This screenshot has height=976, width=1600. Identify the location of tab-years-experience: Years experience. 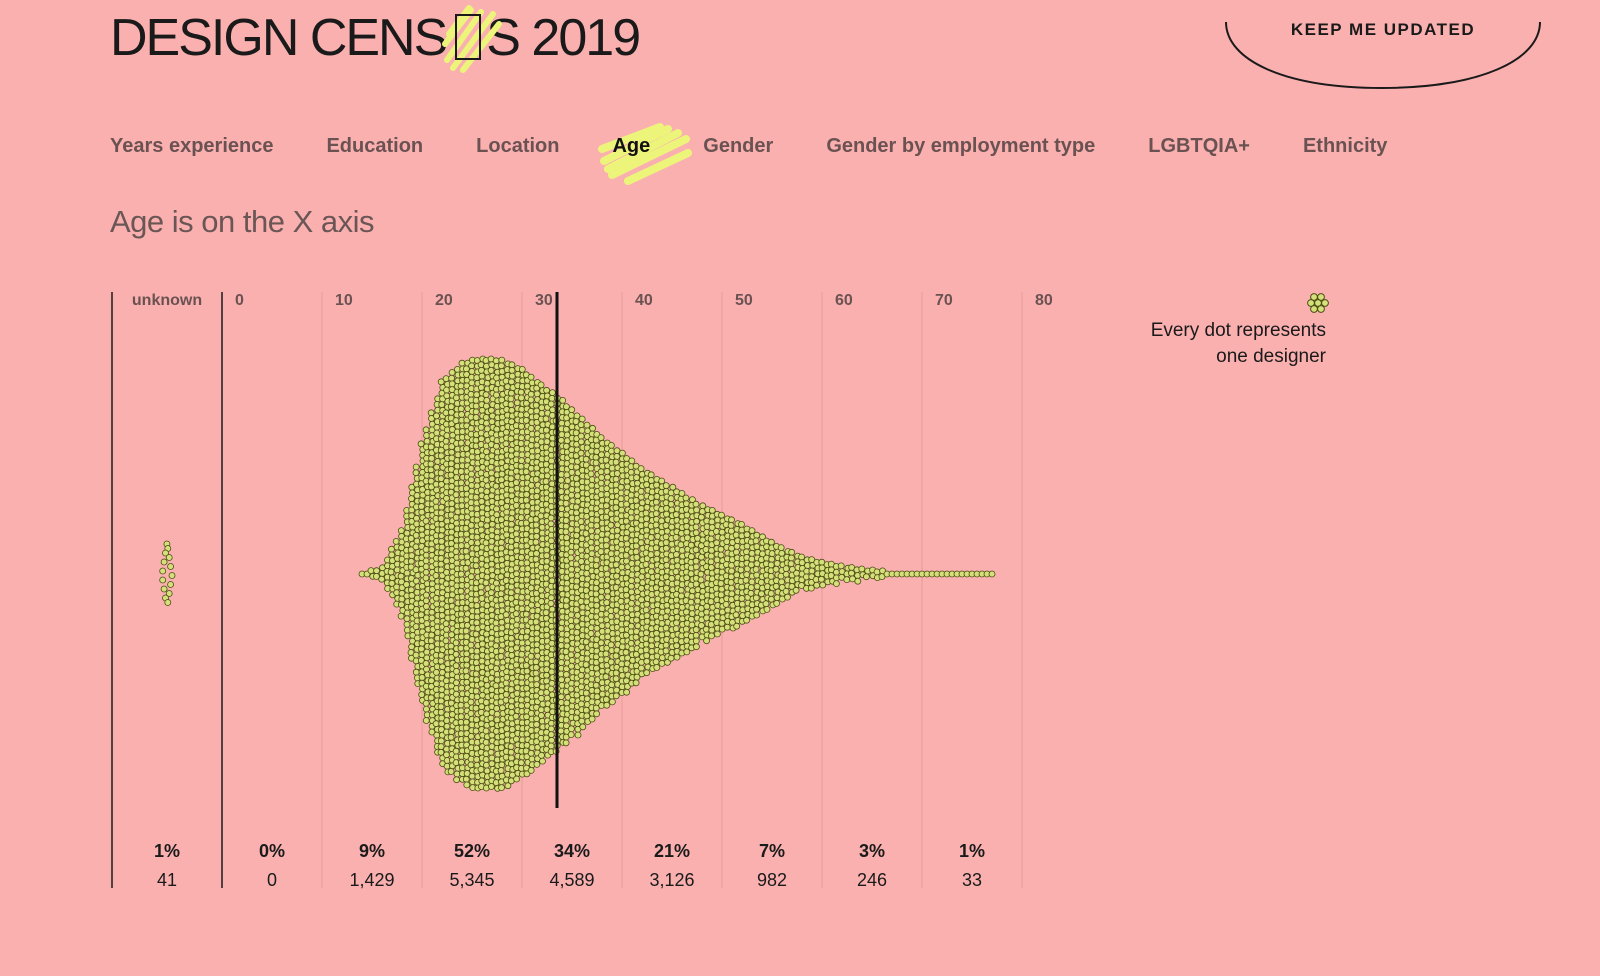
(192, 145).